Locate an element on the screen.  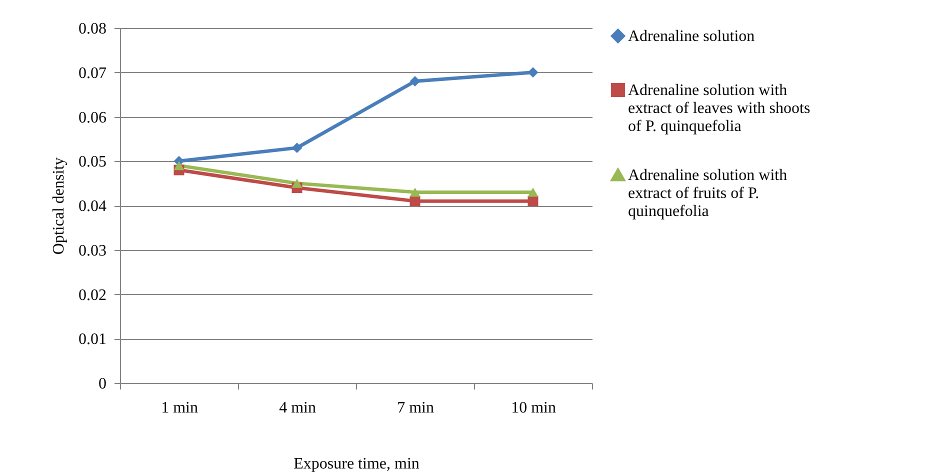
legend-label: Adrenaline solution is located at coordinates (691, 36).